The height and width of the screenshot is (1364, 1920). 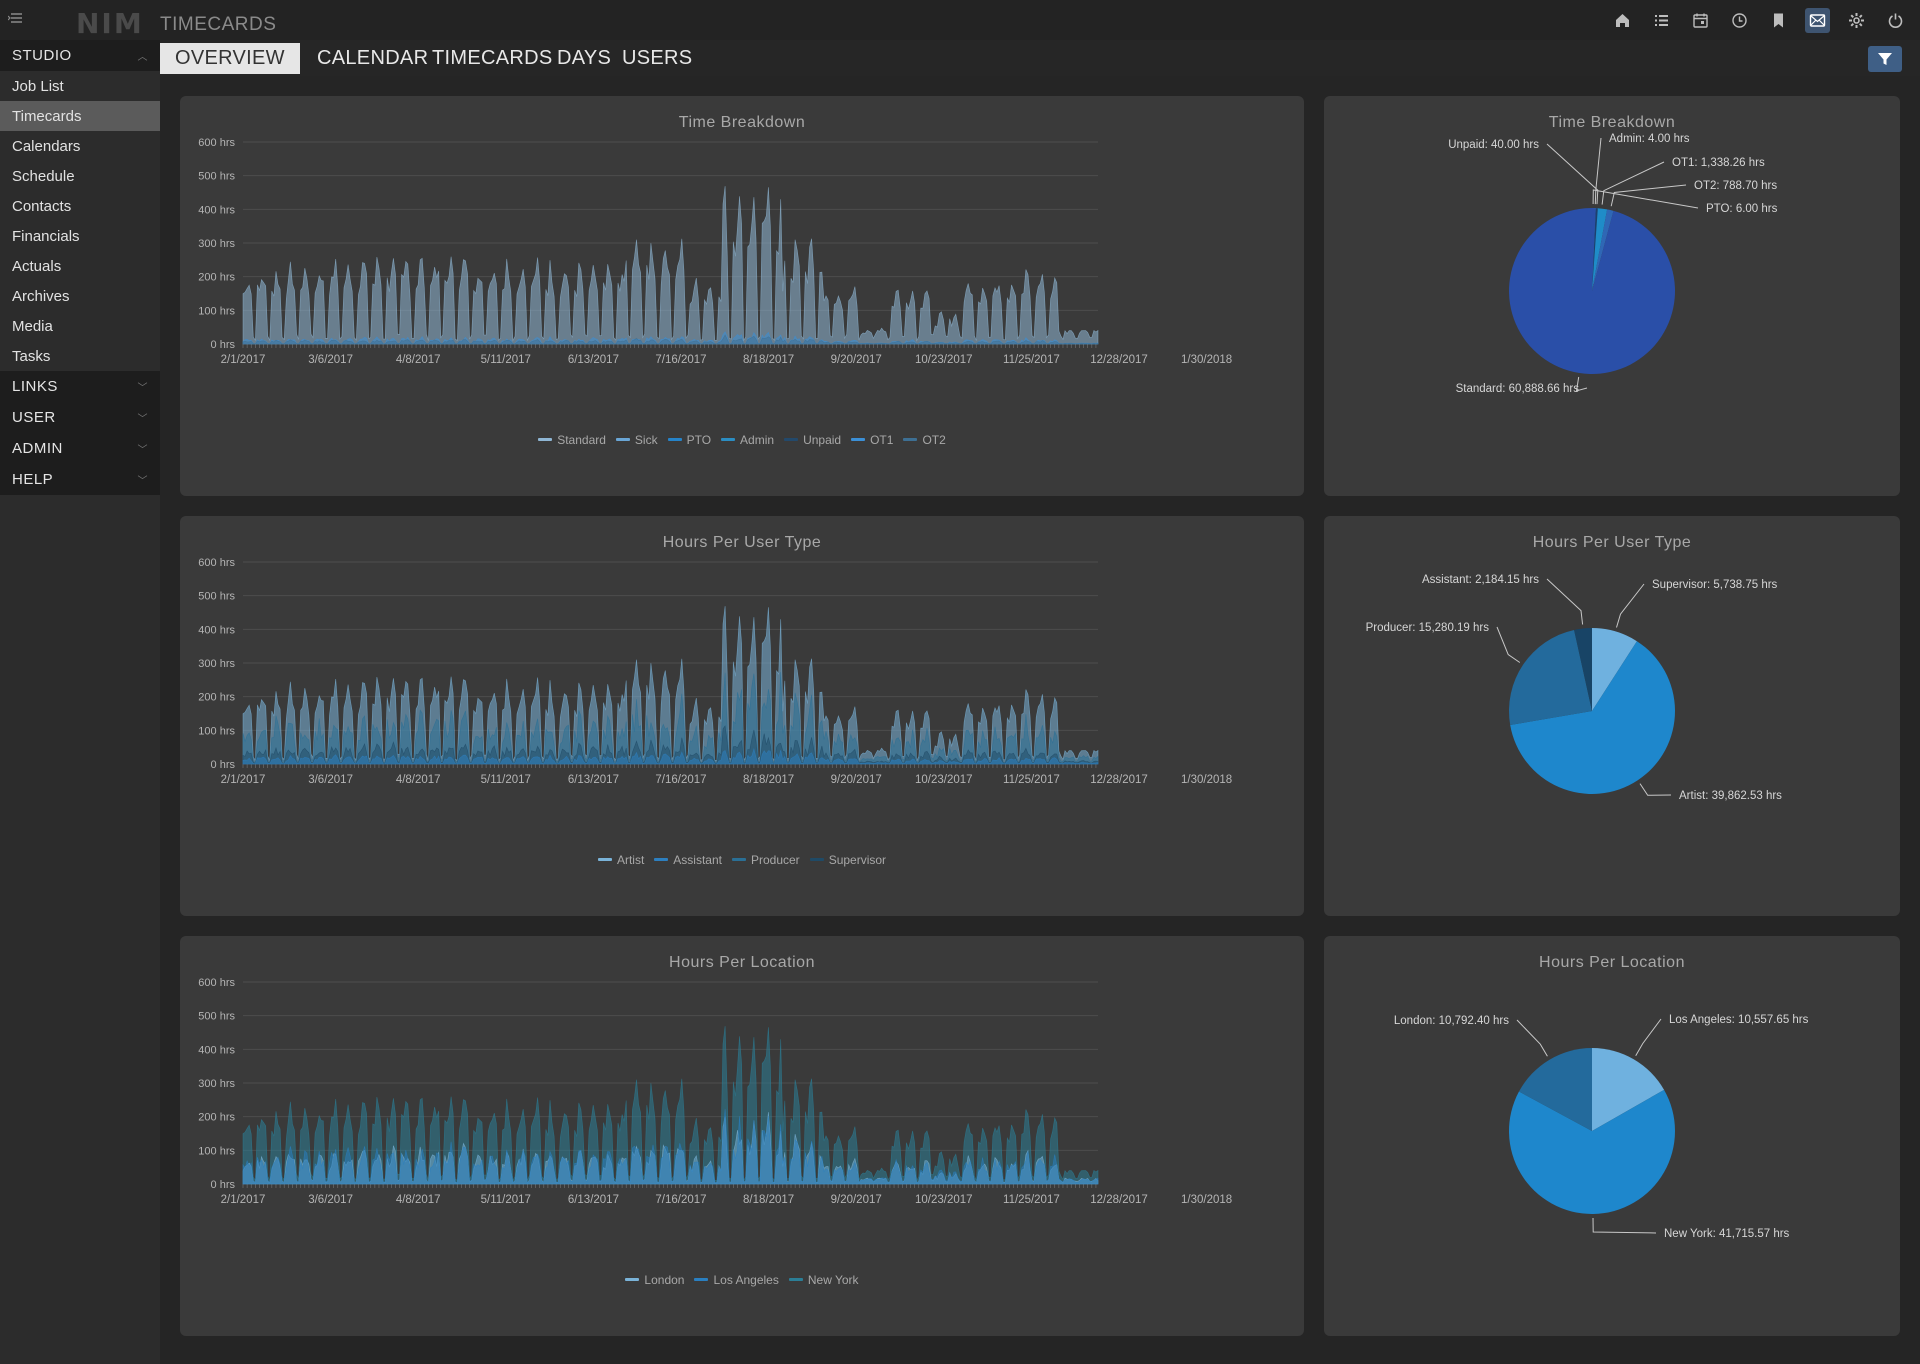 What do you see at coordinates (1040, 58) in the screenshot?
I see `tab-bar: OVERVIEW CALENDAR TIMECARDS DAYS USERS` at bounding box center [1040, 58].